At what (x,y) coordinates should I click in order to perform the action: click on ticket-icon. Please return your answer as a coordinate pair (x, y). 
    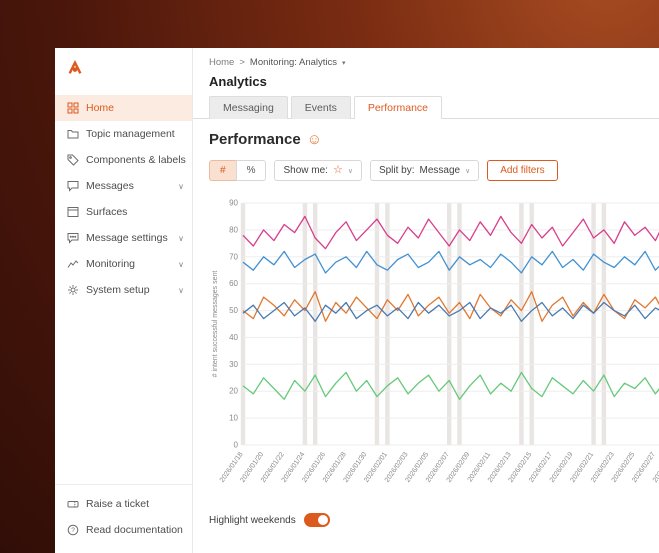
    Looking at the image, I should click on (73, 504).